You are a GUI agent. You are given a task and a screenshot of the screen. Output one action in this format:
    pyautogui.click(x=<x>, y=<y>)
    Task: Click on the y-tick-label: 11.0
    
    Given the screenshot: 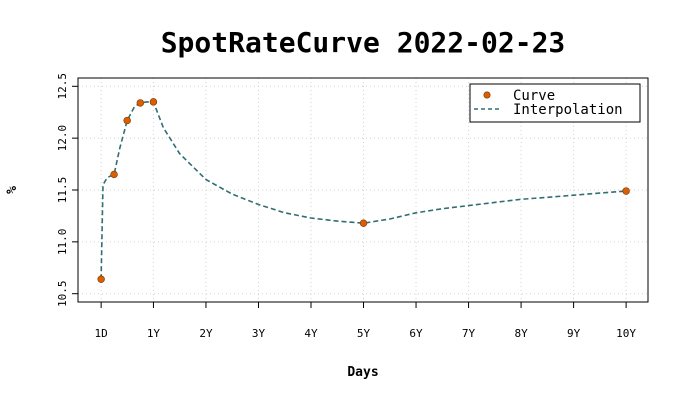 What is the action you would take?
    pyautogui.click(x=62, y=242)
    